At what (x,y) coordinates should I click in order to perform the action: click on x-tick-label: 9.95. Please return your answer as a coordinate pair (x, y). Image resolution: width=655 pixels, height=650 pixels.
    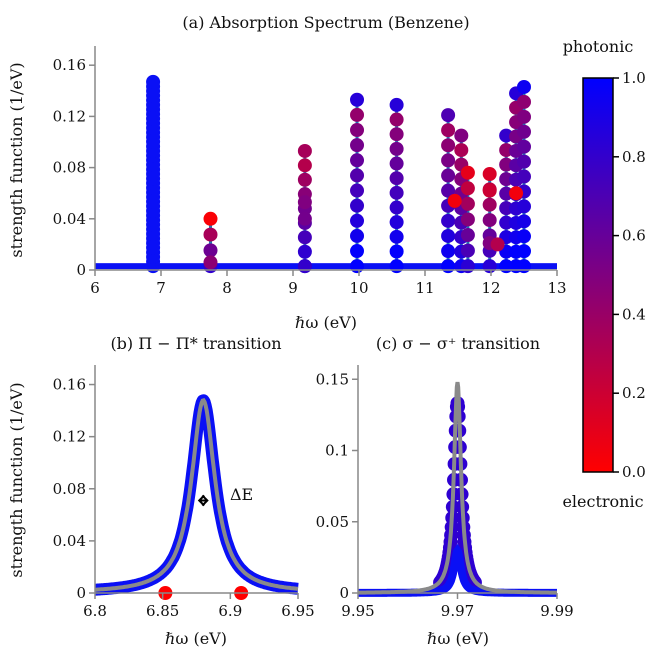
    Looking at the image, I should click on (357, 611).